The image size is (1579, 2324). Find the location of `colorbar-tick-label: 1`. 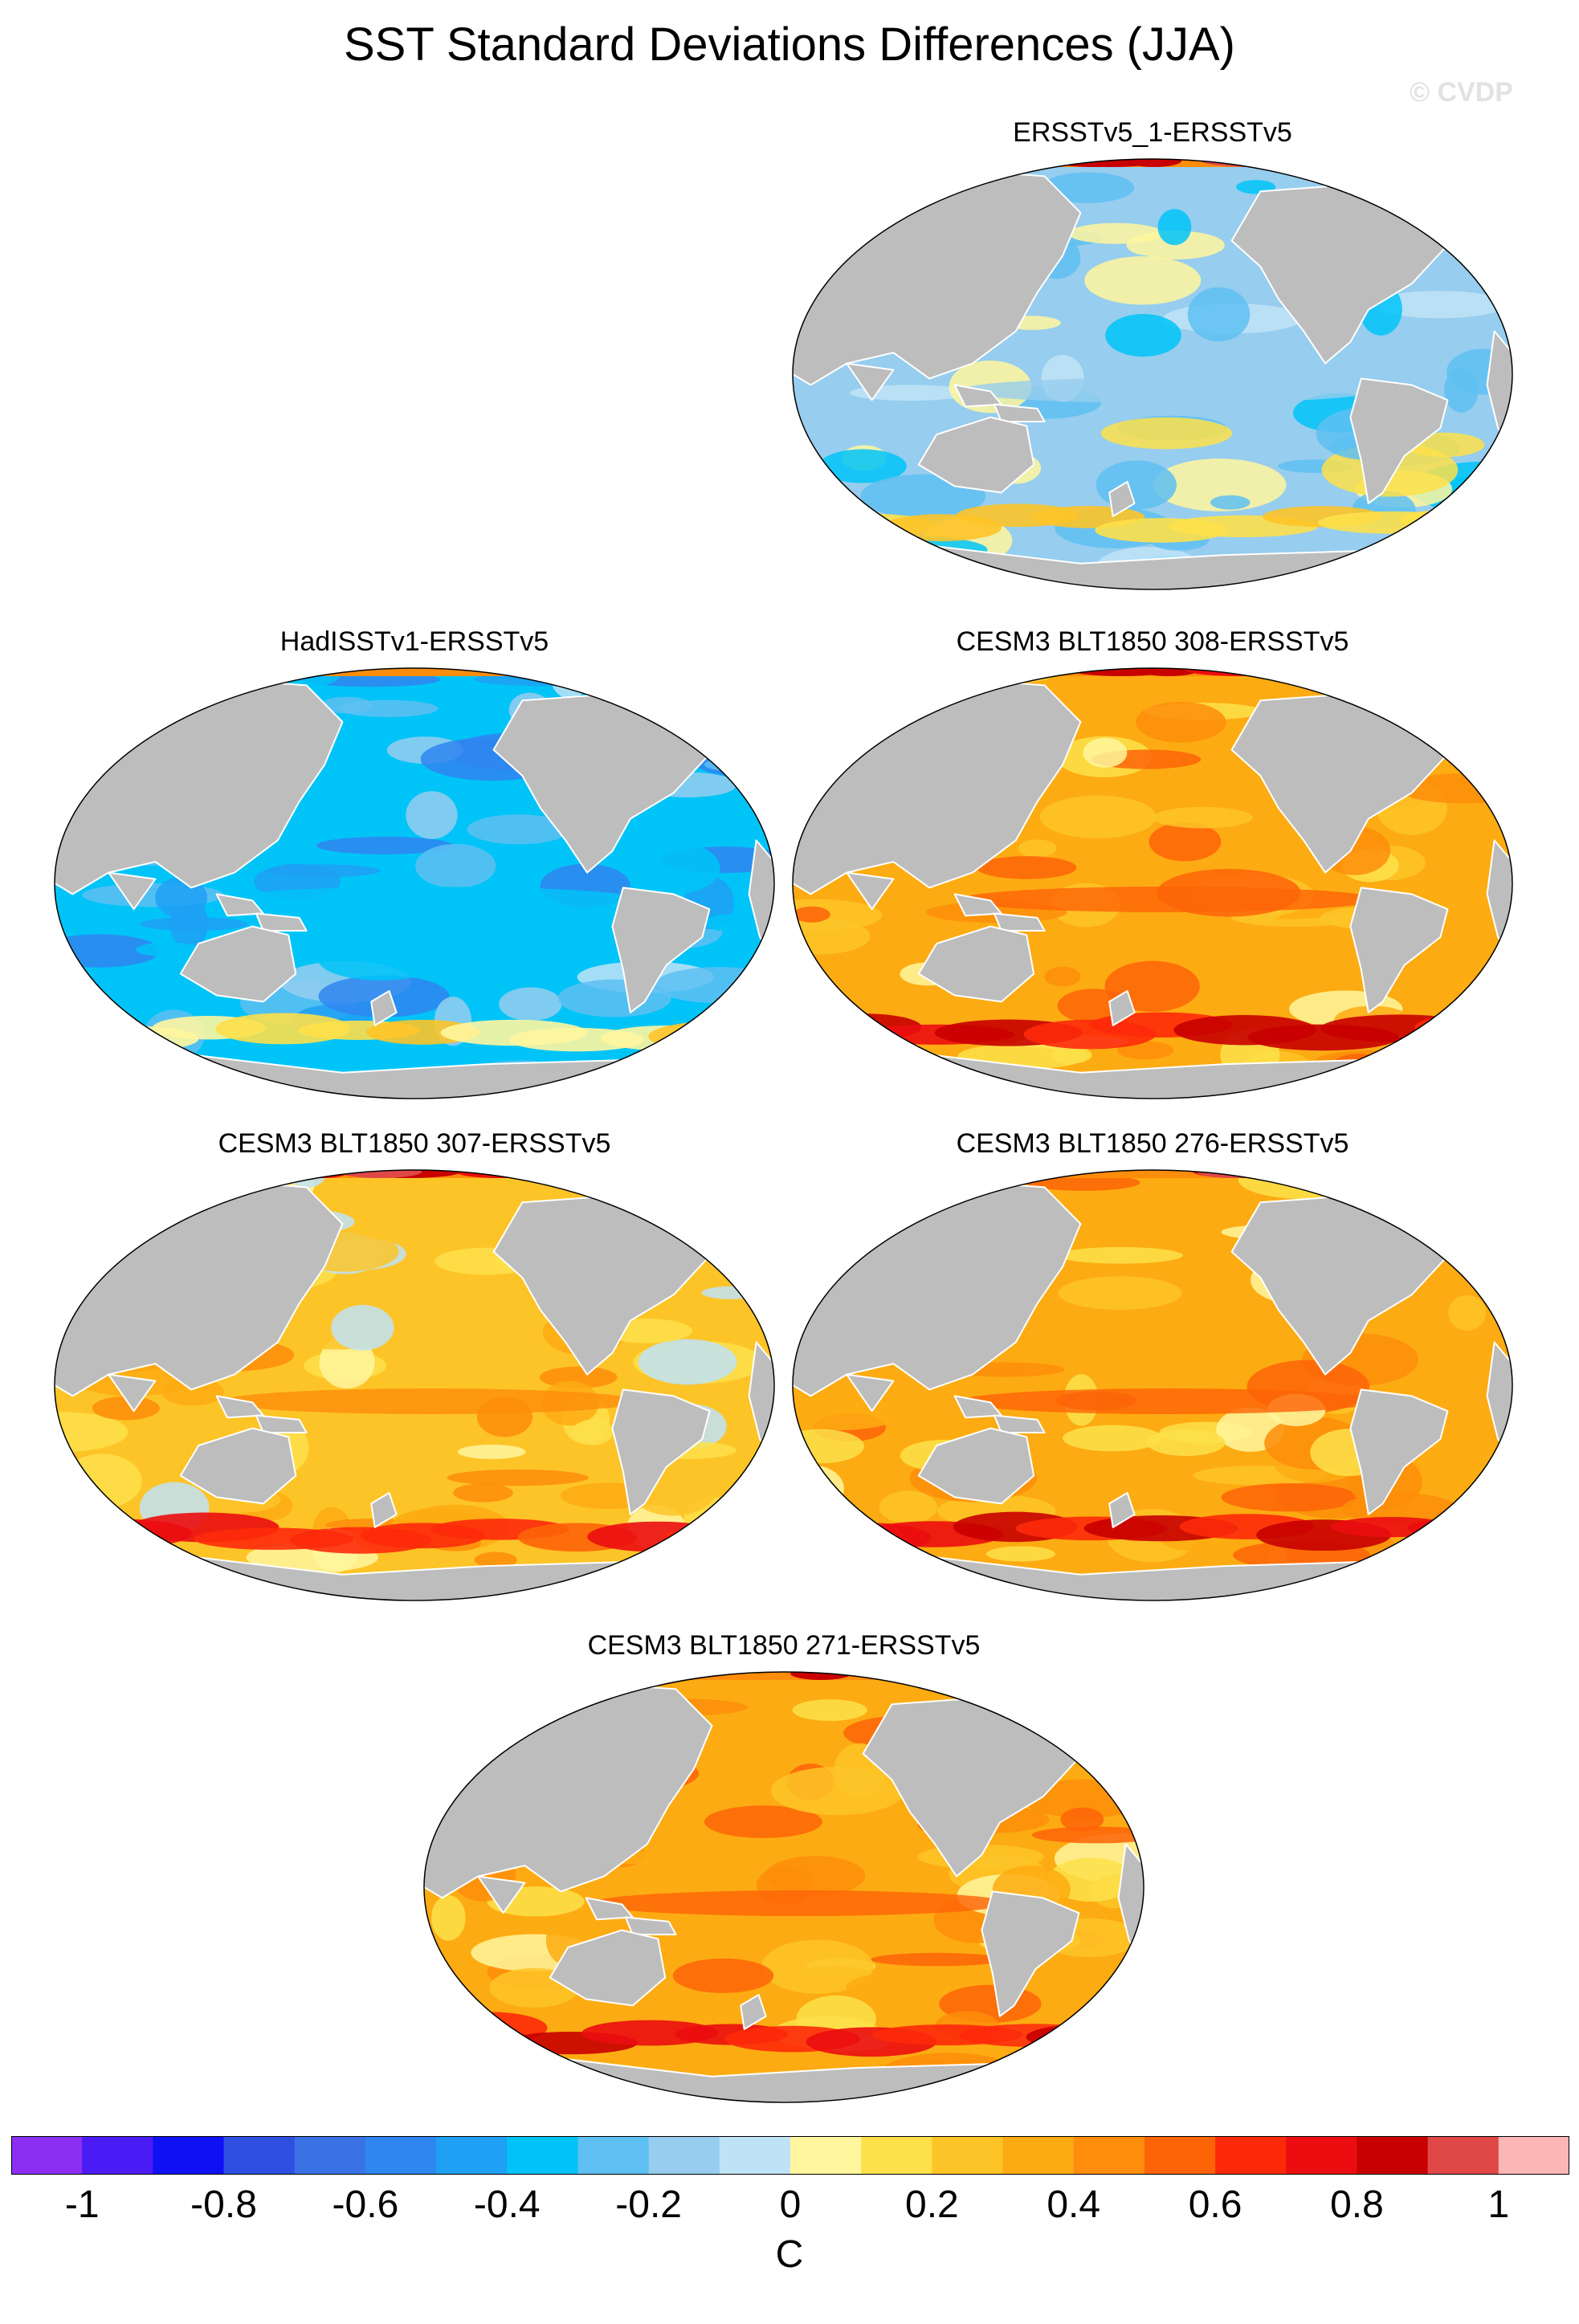

colorbar-tick-label: 1 is located at coordinates (1498, 2204).